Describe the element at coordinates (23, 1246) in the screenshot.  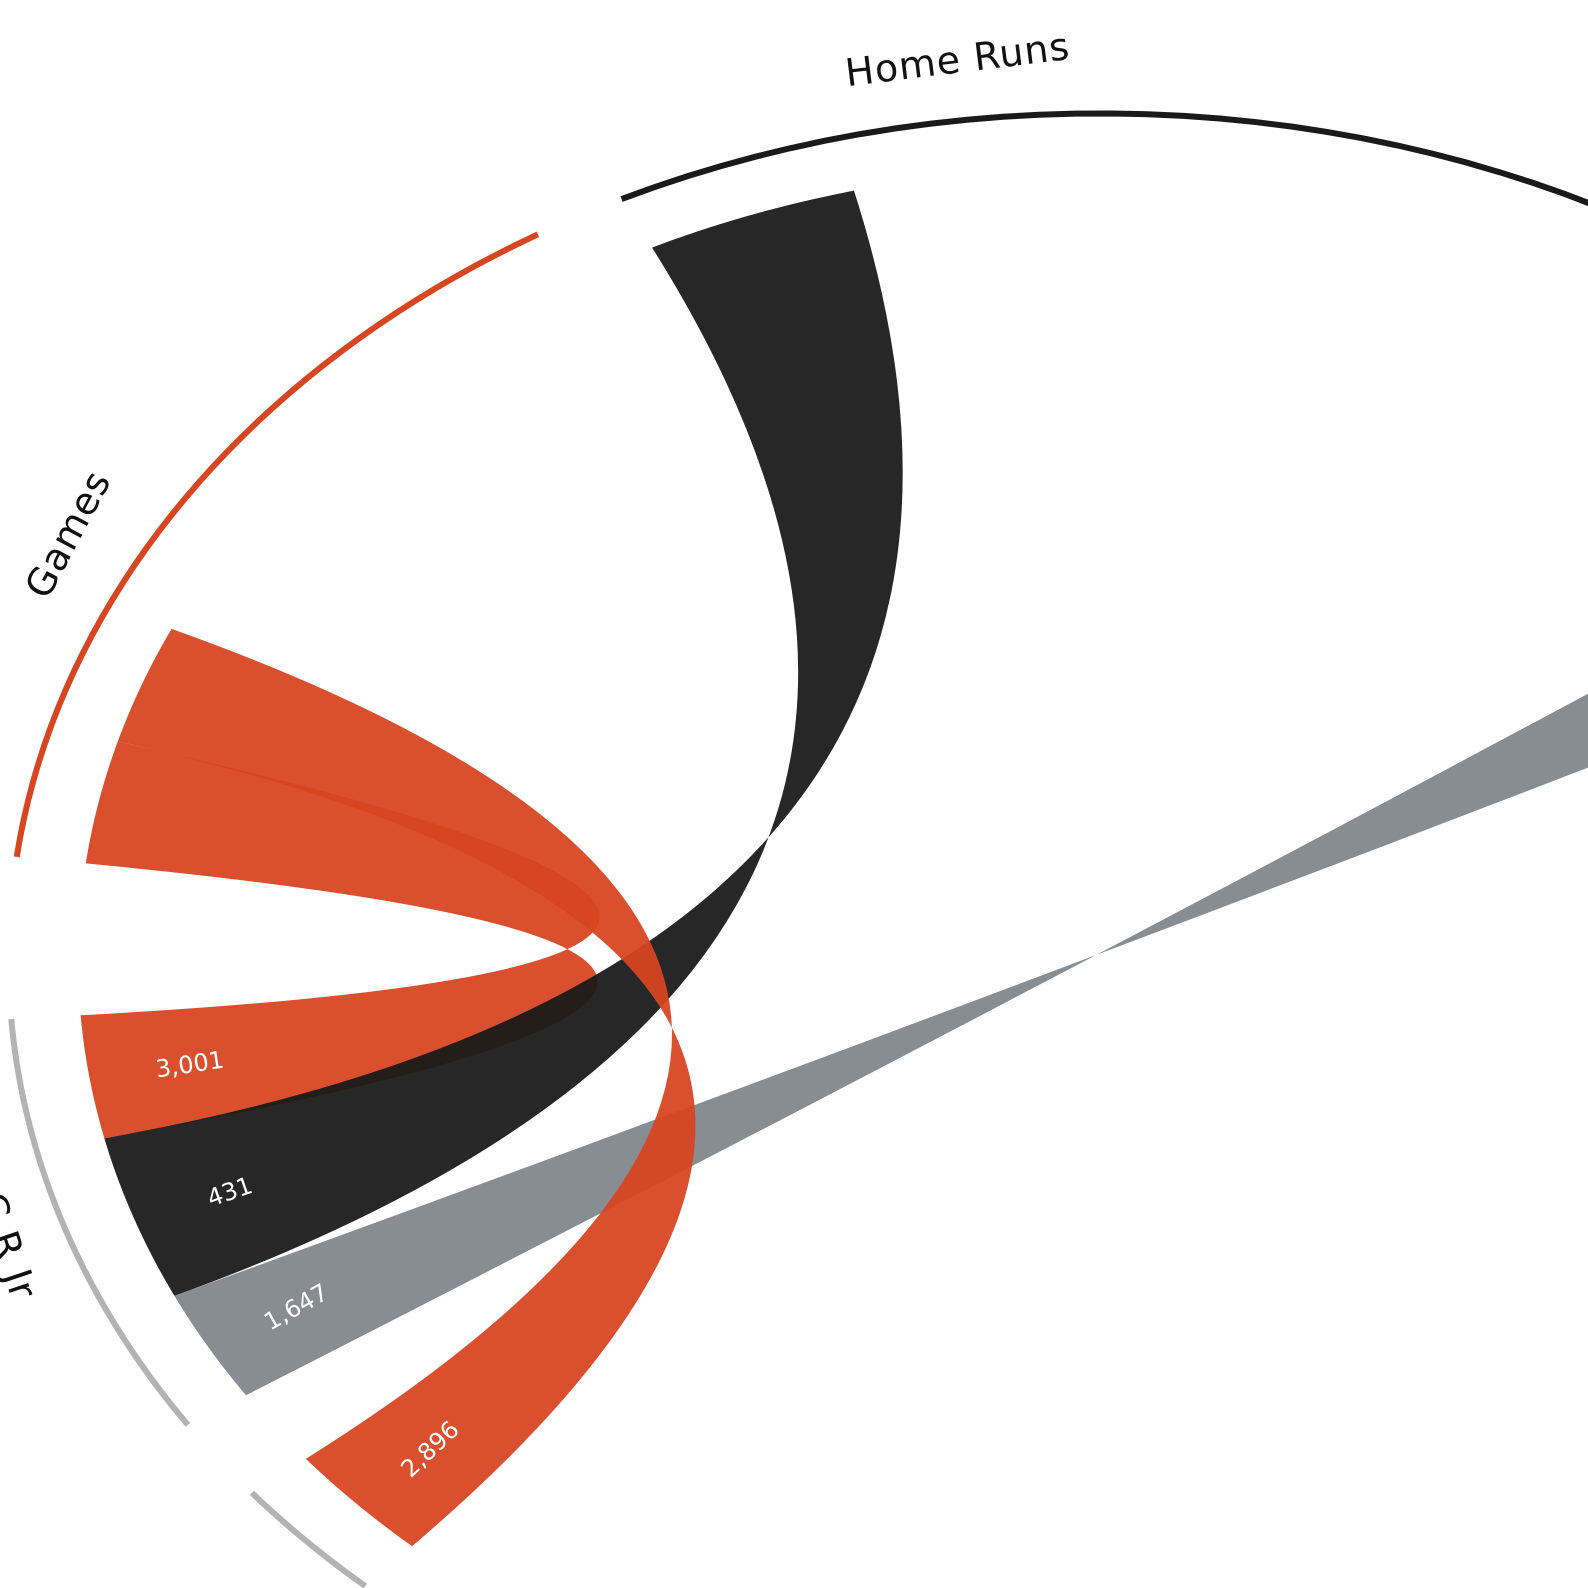
I see `player-label: C R Jr` at that location.